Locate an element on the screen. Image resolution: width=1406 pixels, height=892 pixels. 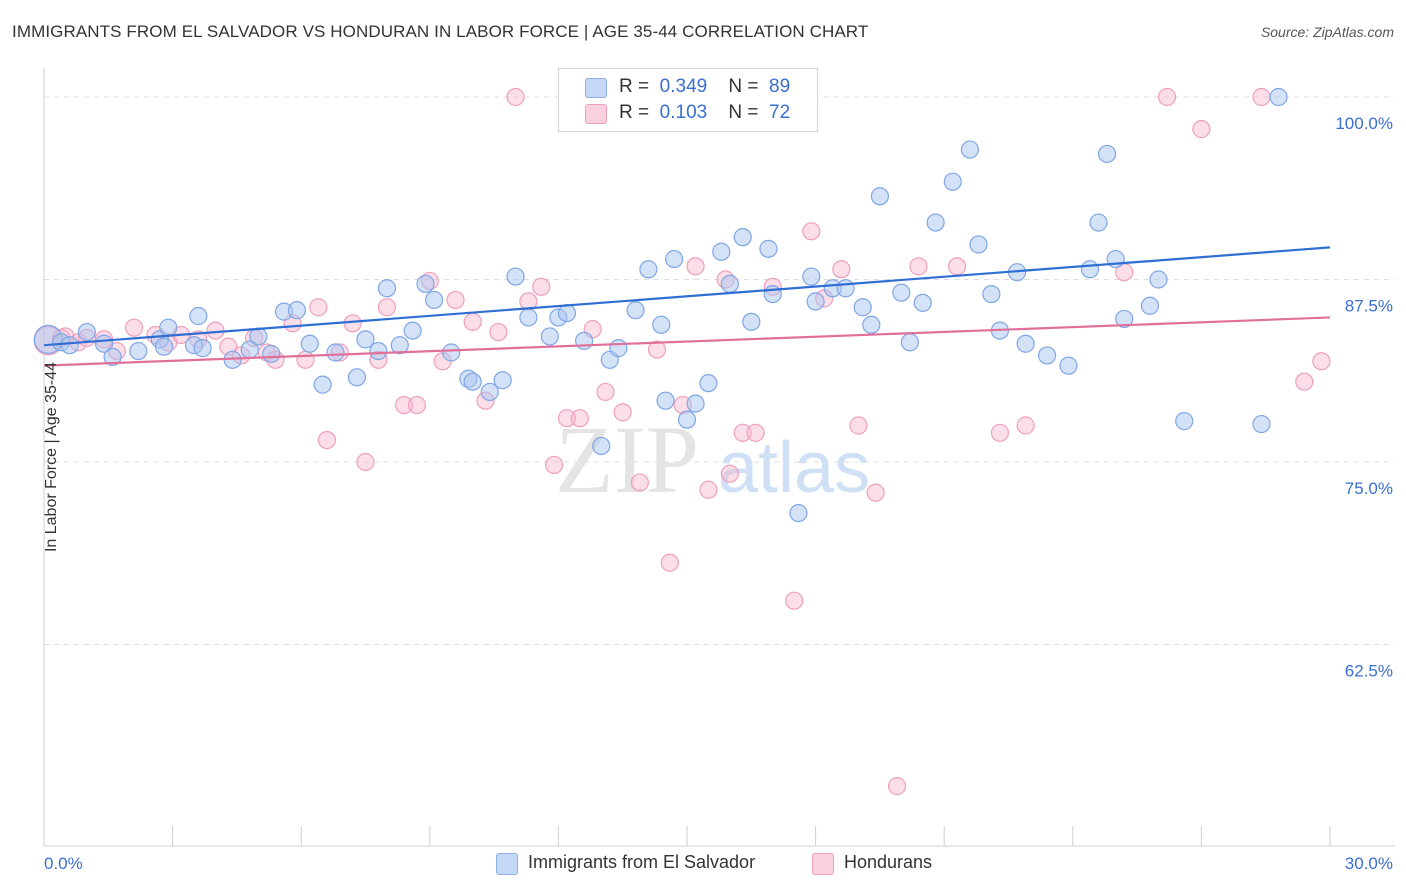
source-label: Source: ZipAtlas.com is located at coordinates (1327, 32).